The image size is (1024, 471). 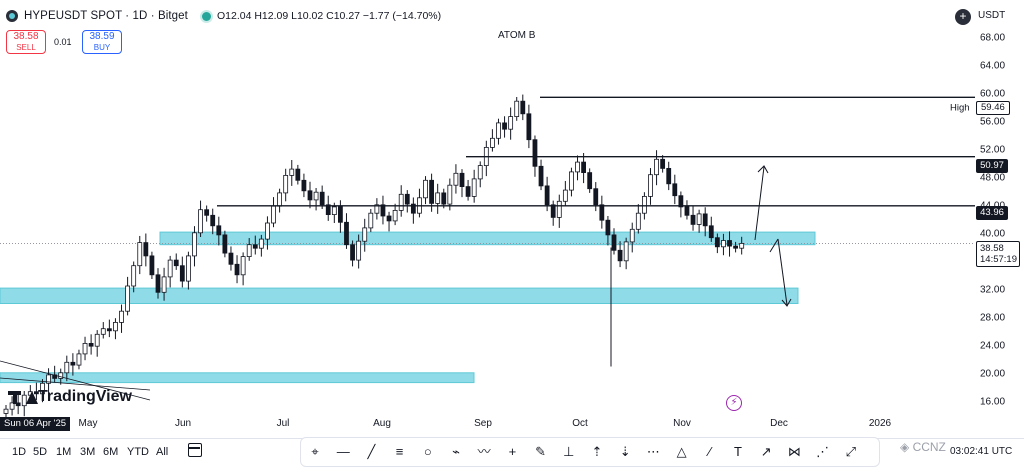 I want to click on sell-label: SELL, so click(x=26, y=47).